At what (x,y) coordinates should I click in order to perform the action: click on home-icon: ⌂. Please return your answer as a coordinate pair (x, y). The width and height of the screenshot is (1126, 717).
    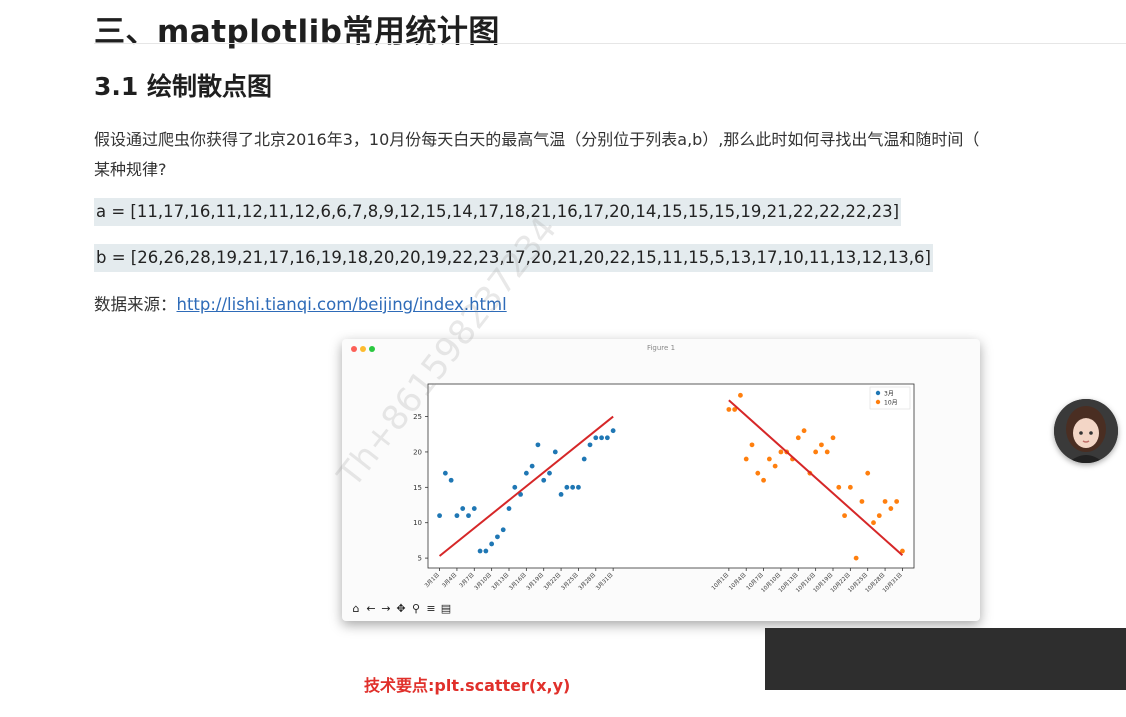
    Looking at the image, I should click on (356, 608).